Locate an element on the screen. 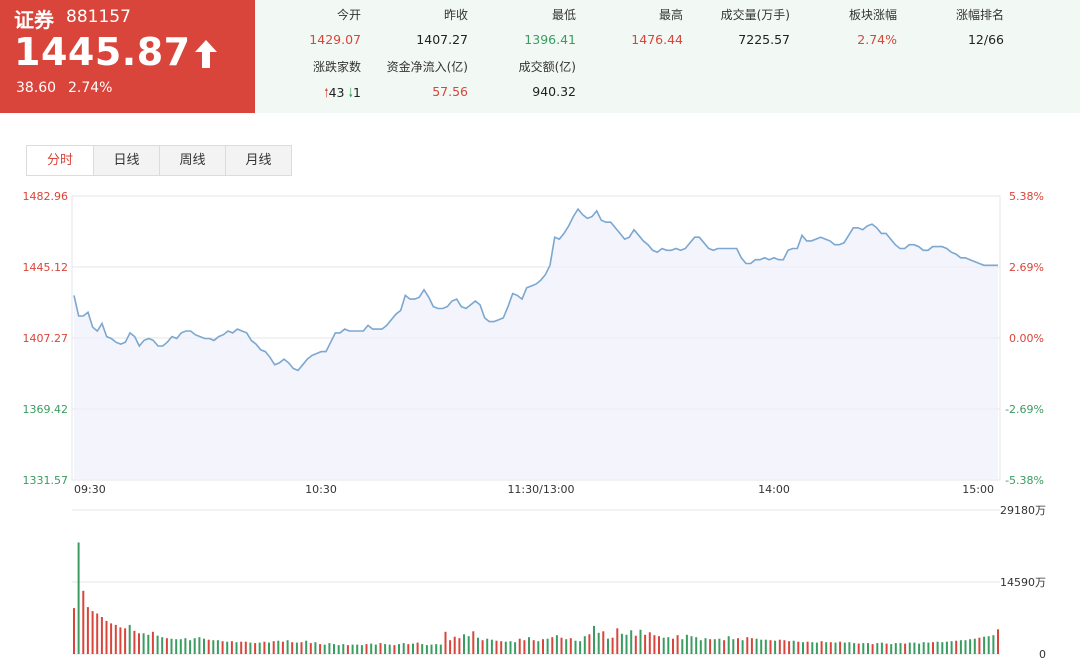  current-price: 1445.87 is located at coordinates (102, 52).